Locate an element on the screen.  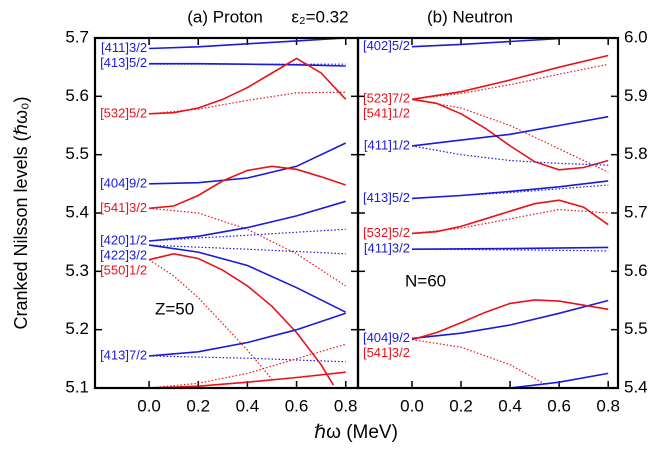
annotation: N=60 is located at coordinates (425, 280).